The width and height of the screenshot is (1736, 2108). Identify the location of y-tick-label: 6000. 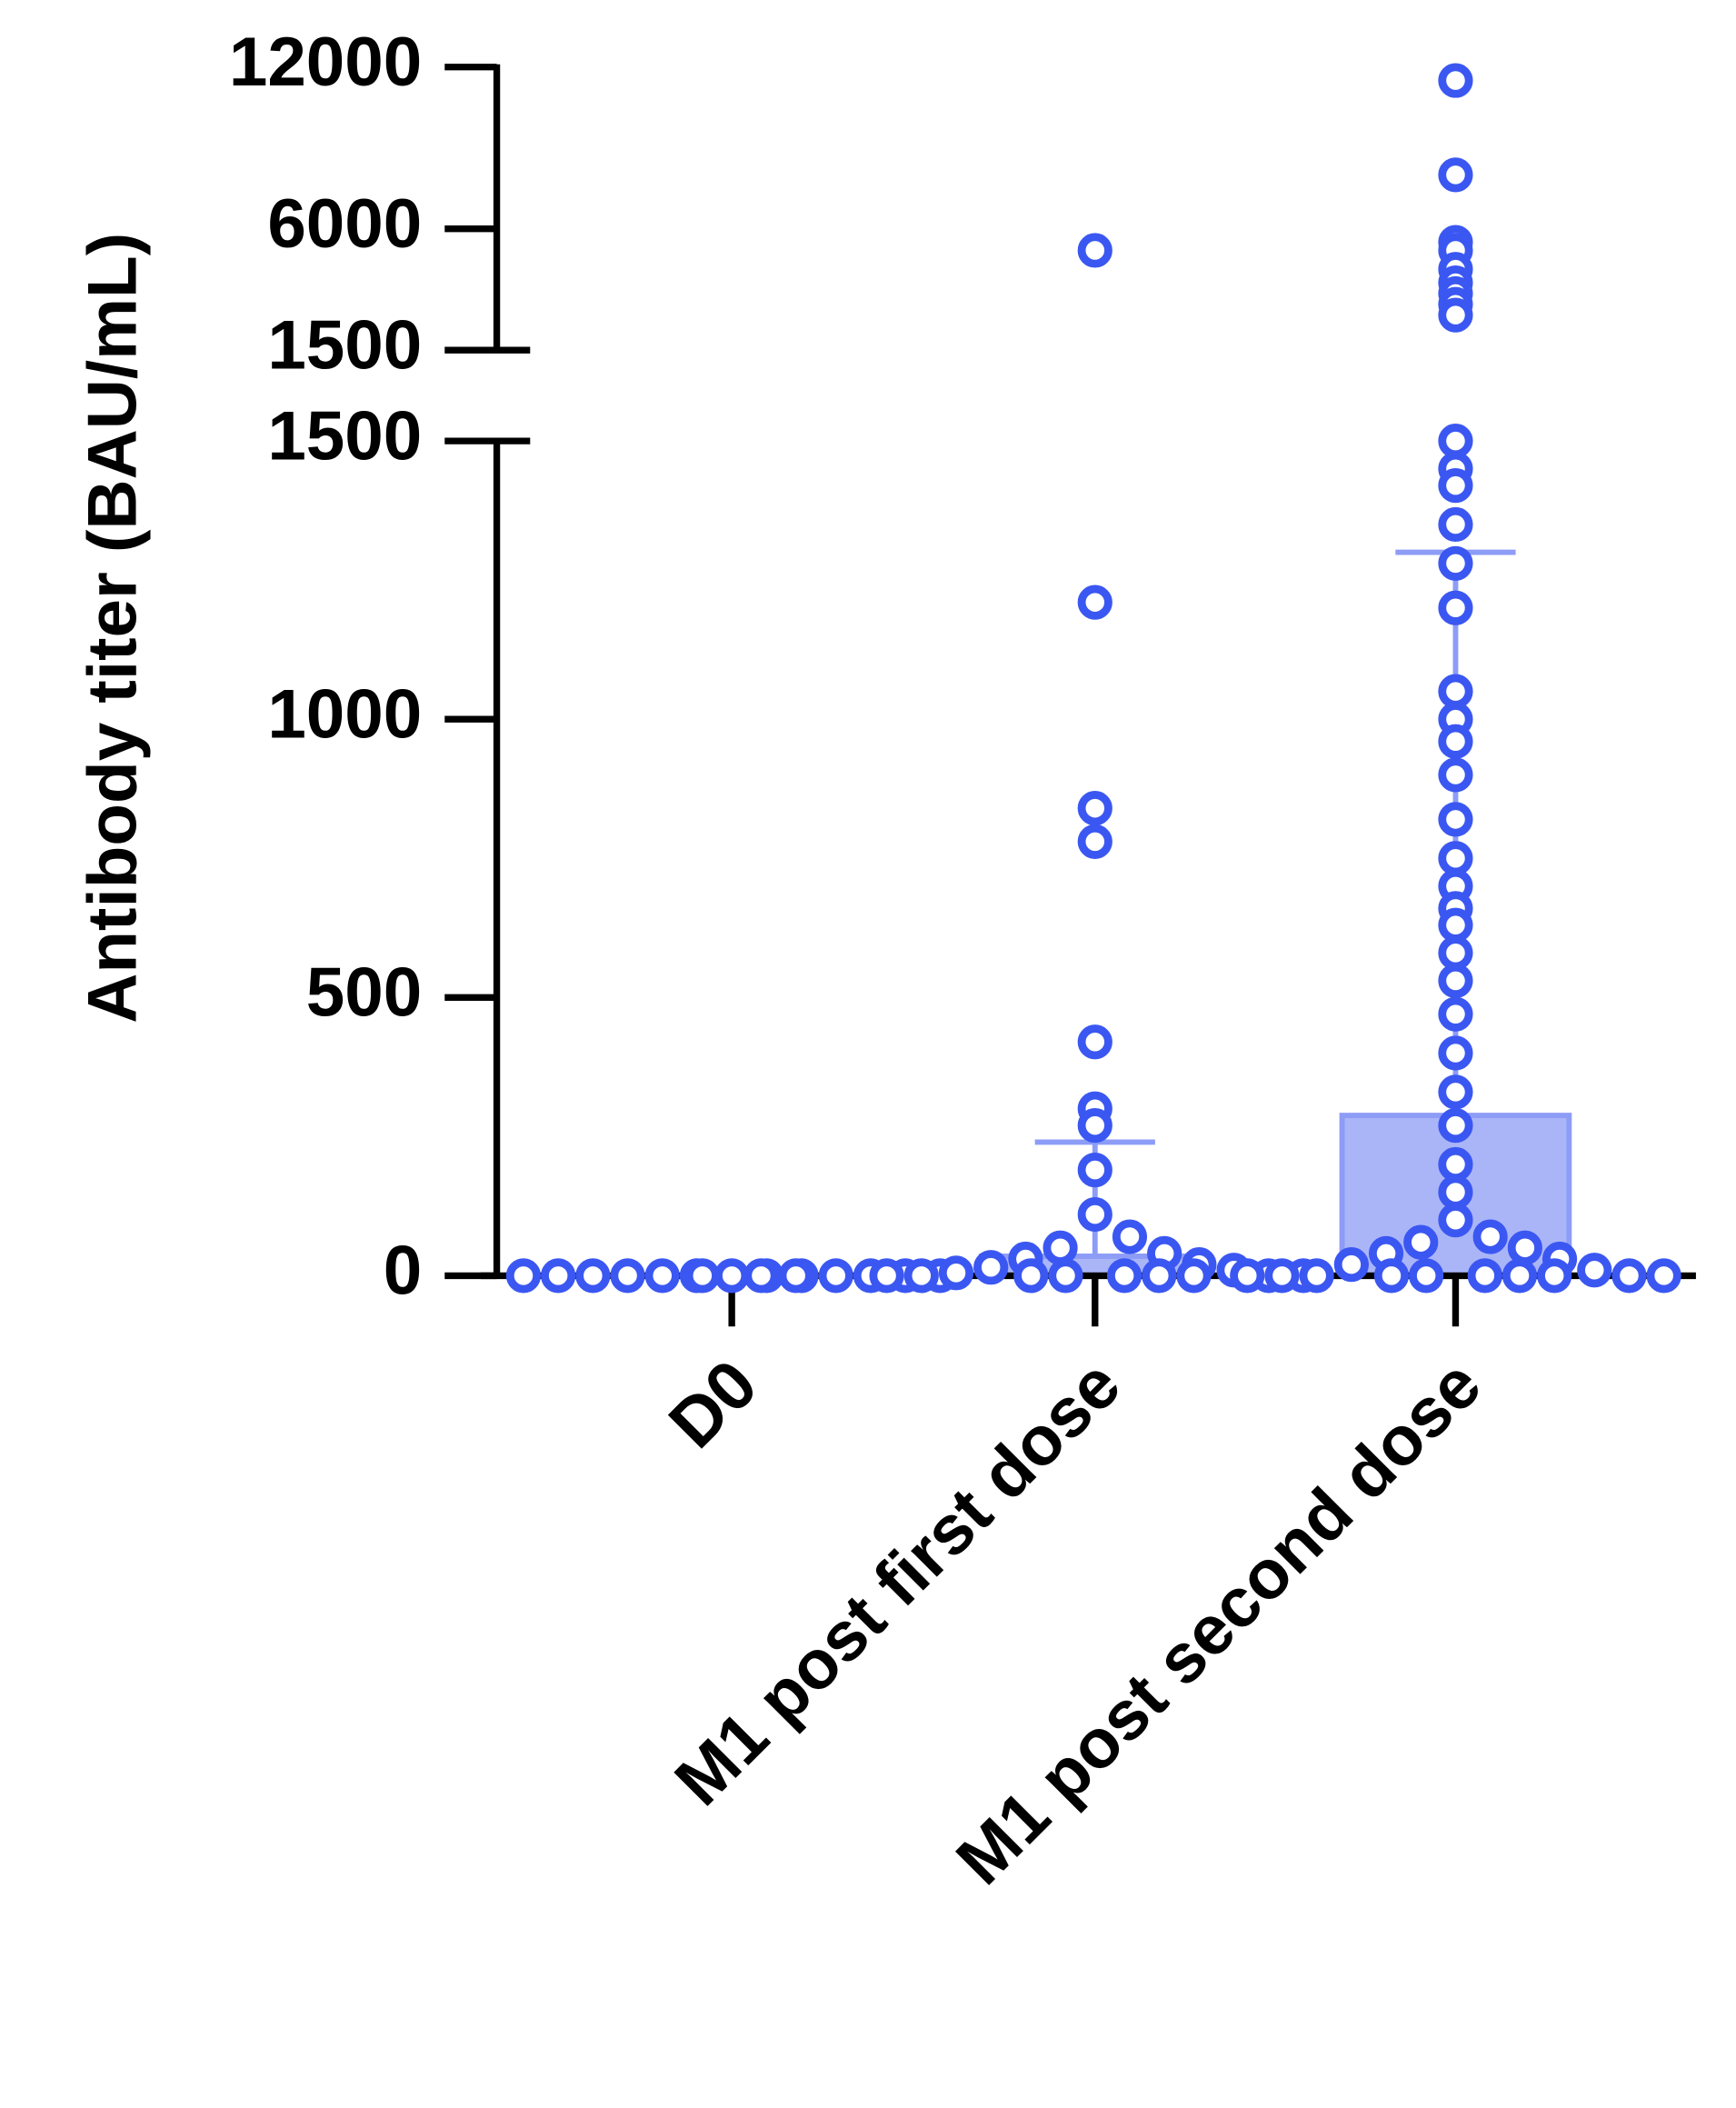
(345, 224).